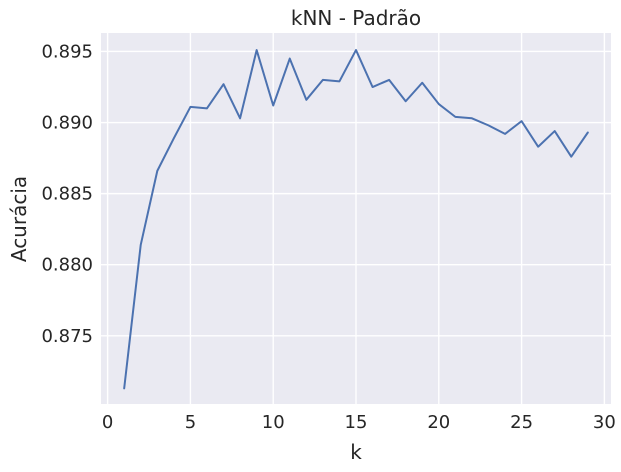  Describe the element at coordinates (356, 422) in the screenshot. I see `x-tick-label: 15` at that location.